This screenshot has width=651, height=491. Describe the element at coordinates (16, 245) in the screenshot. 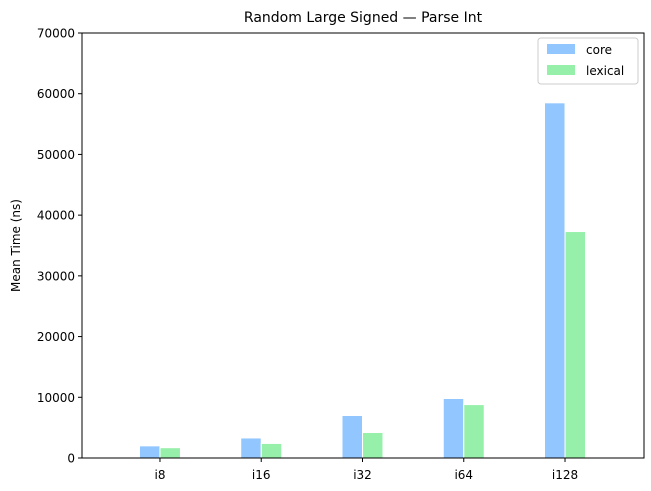

I see `y-axis-label: Mean Time (ns)` at that location.